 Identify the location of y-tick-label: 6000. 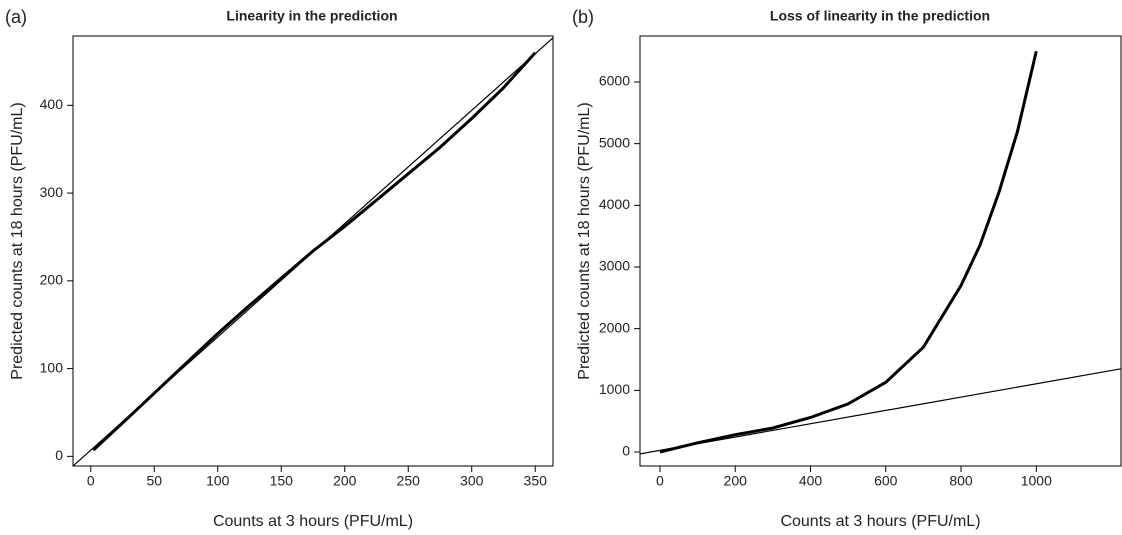
(614, 81).